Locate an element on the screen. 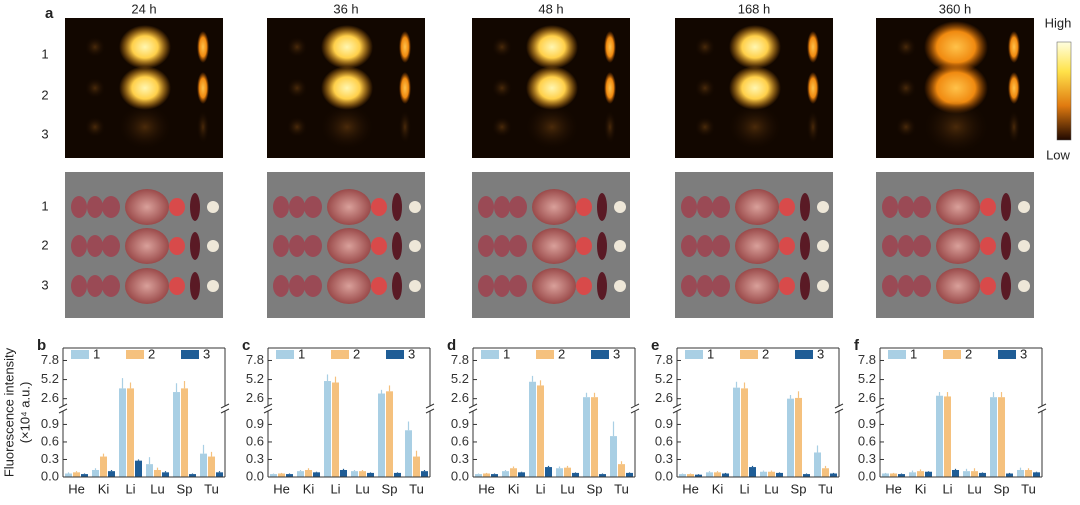 Image resolution: width=1080 pixels, height=505 pixels. x-tick-label: Ki is located at coordinates (921, 488).